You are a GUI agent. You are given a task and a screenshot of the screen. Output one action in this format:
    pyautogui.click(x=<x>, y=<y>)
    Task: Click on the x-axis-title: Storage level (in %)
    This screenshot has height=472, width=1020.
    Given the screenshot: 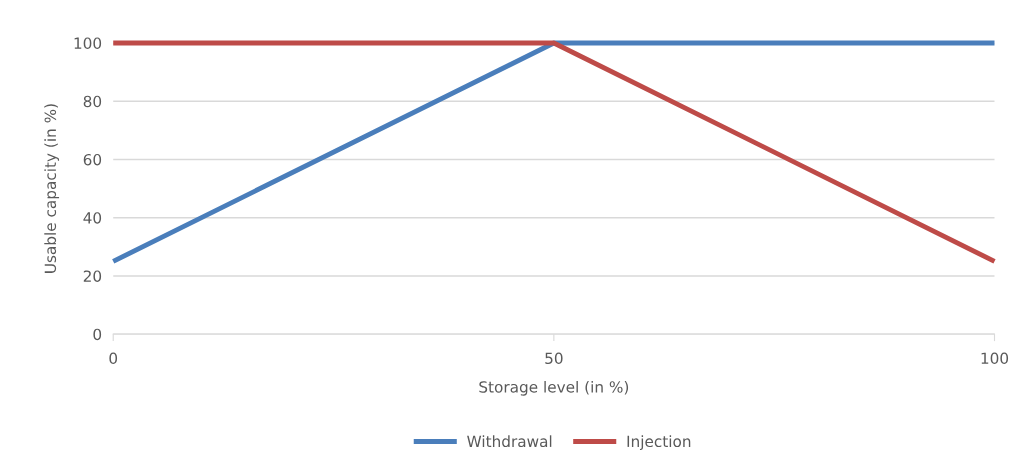 What is the action you would take?
    pyautogui.click(x=554, y=388)
    